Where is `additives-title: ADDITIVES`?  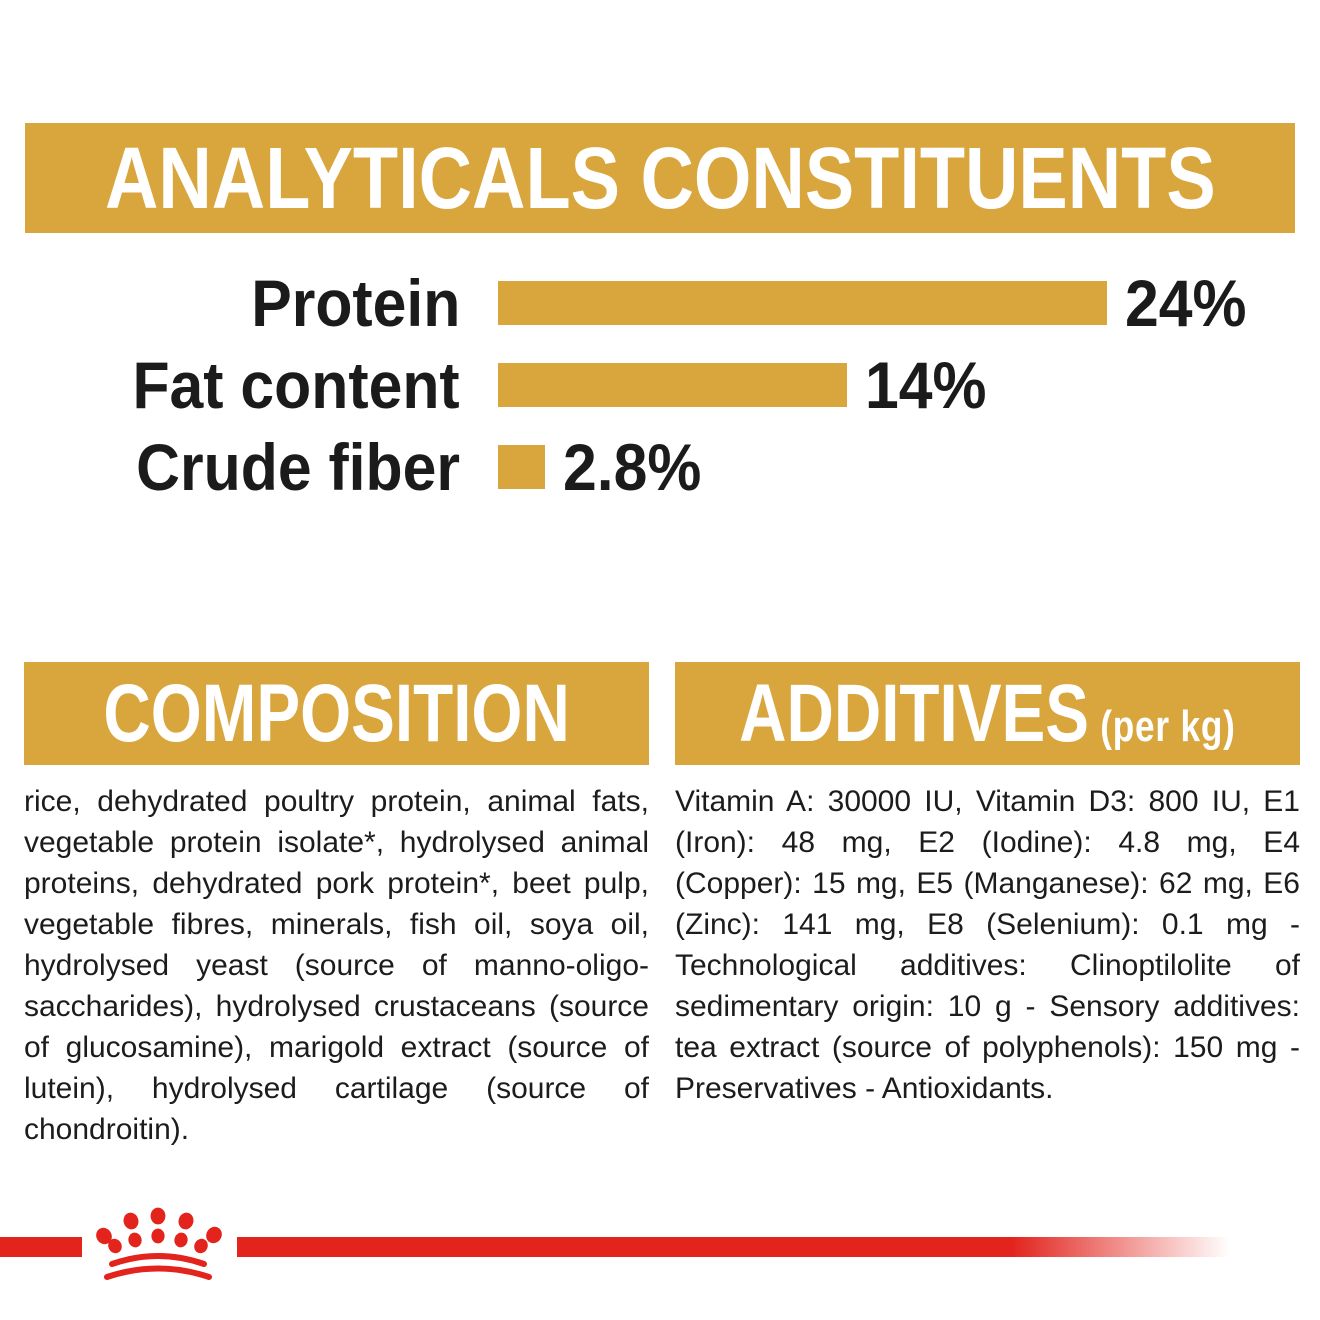 additives-title: ADDITIVES is located at coordinates (914, 713).